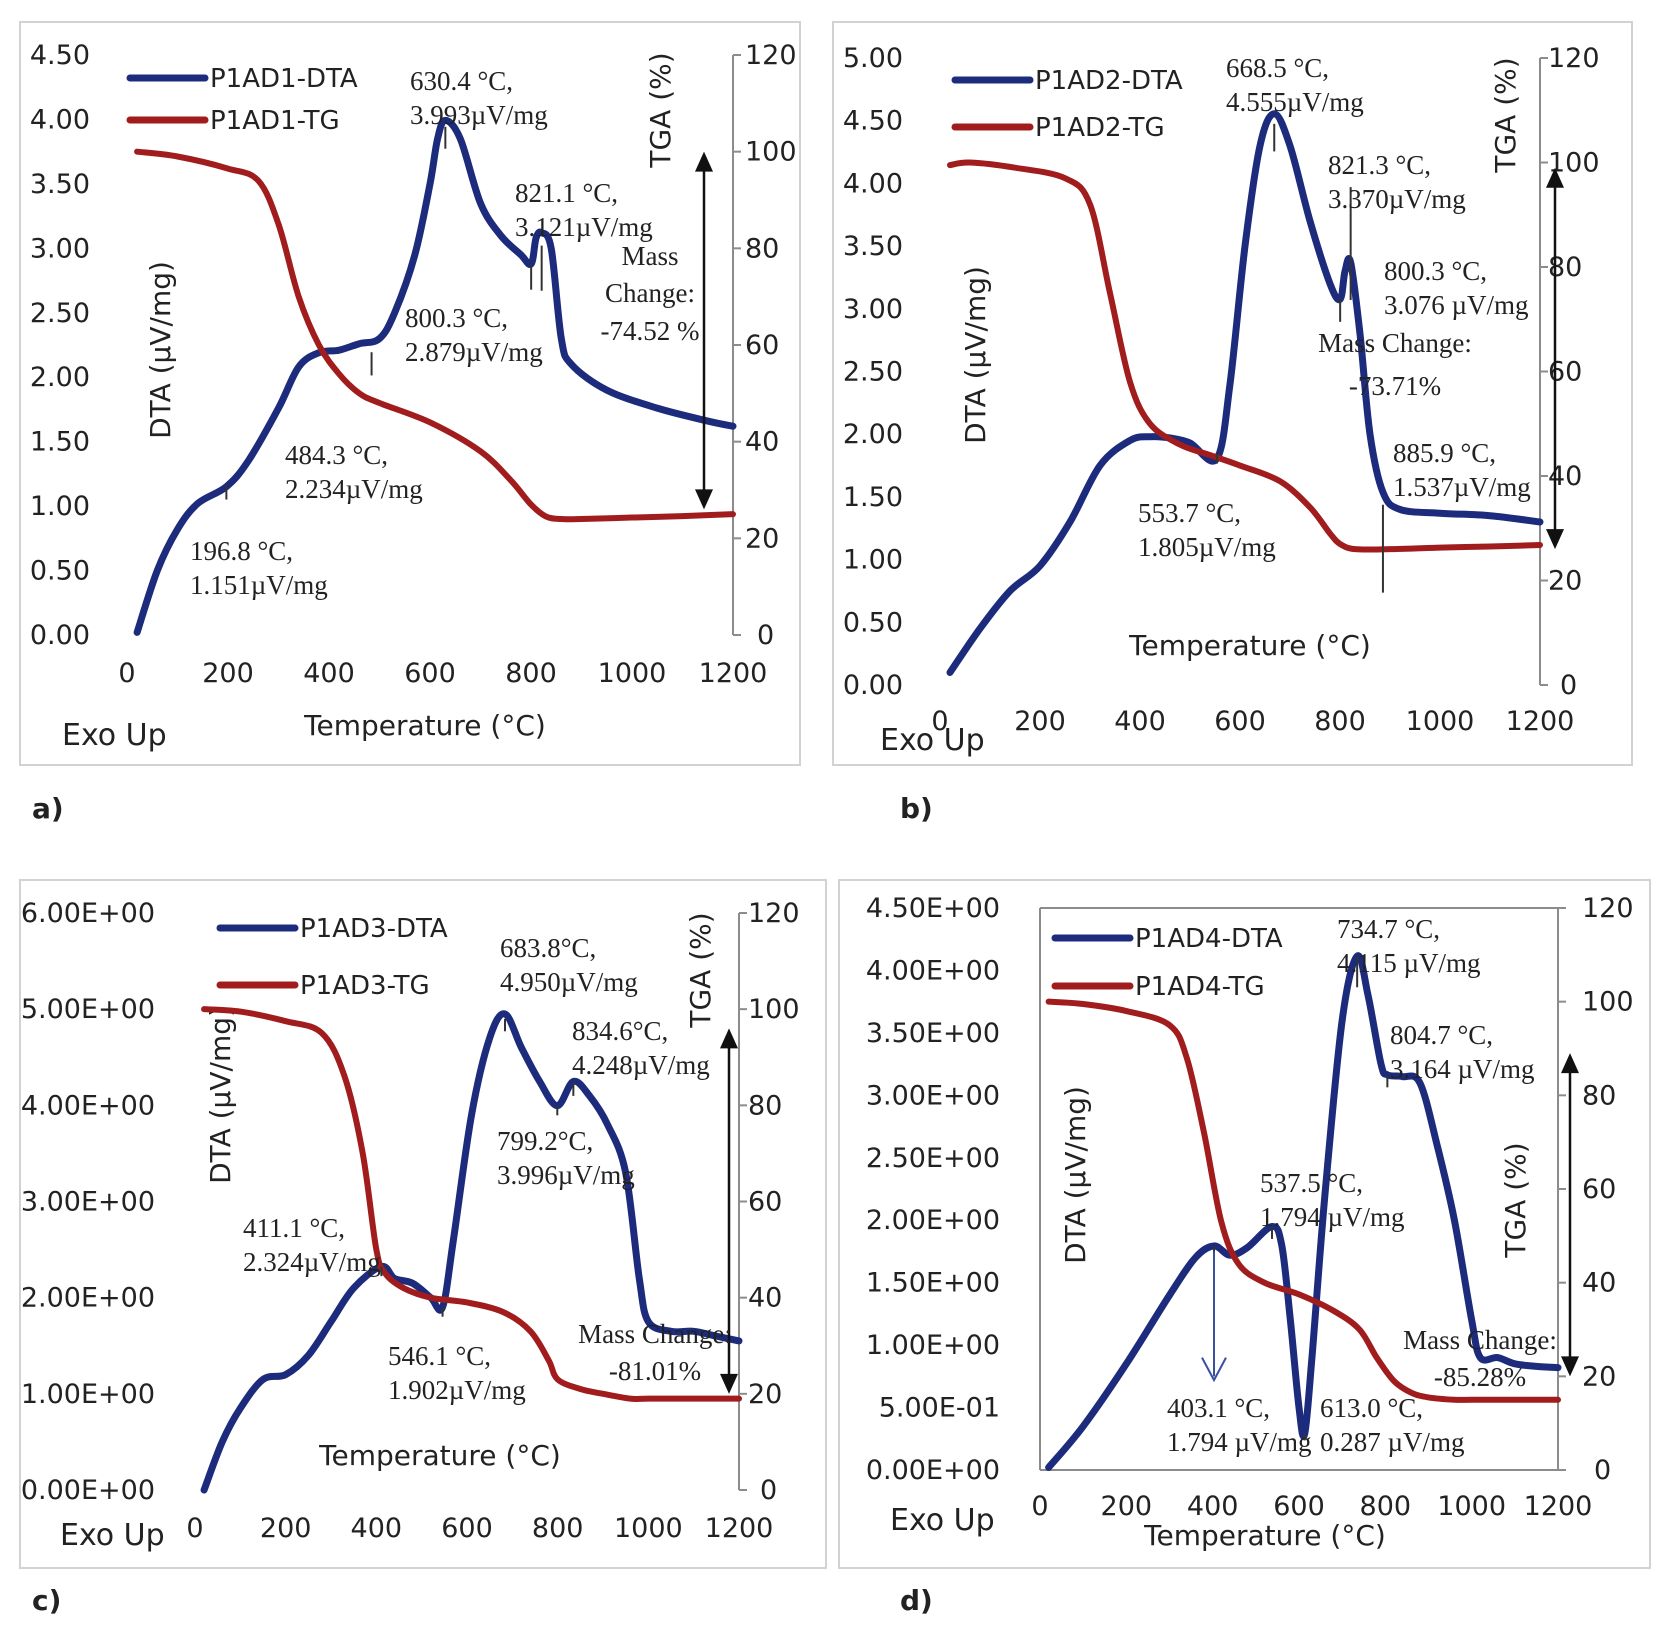 Image resolution: width=1659 pixels, height=1637 pixels. Describe the element at coordinates (1209, 939) in the screenshot. I see `legend-label: P1AD4-DTA` at that location.